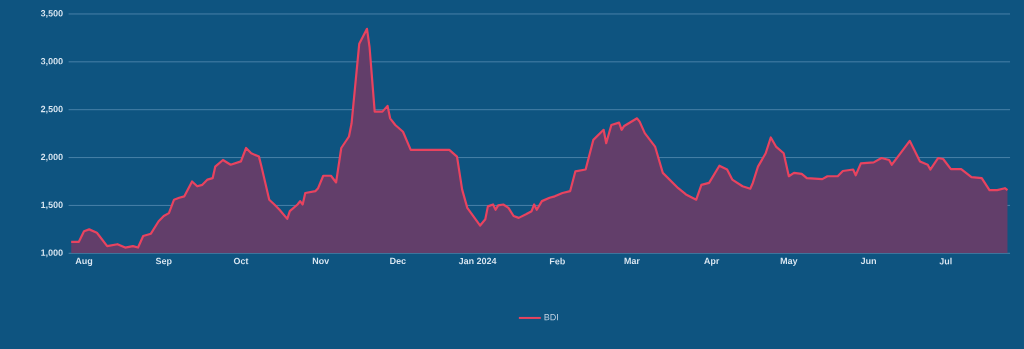 The width and height of the screenshot is (1024, 349). Describe the element at coordinates (241, 261) in the screenshot. I see `x-tick-label: Oct` at that location.